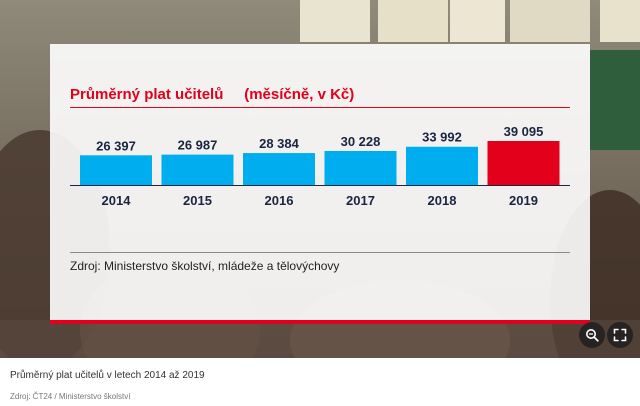 The width and height of the screenshot is (640, 406). I want to click on zoom-button, so click(592, 335).